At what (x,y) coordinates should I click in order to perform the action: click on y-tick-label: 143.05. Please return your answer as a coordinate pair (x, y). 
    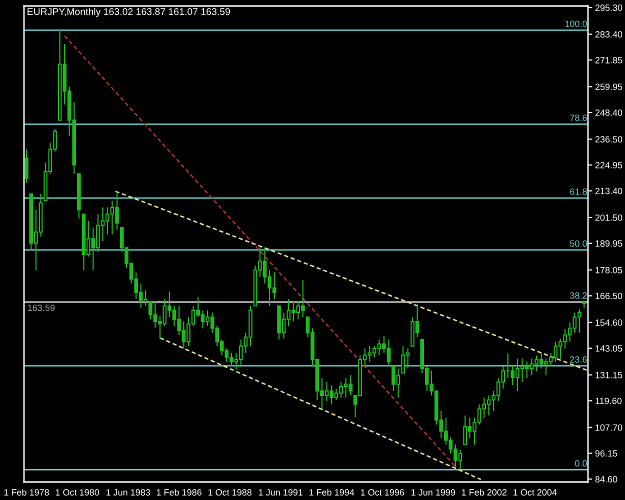
    Looking at the image, I should click on (609, 348).